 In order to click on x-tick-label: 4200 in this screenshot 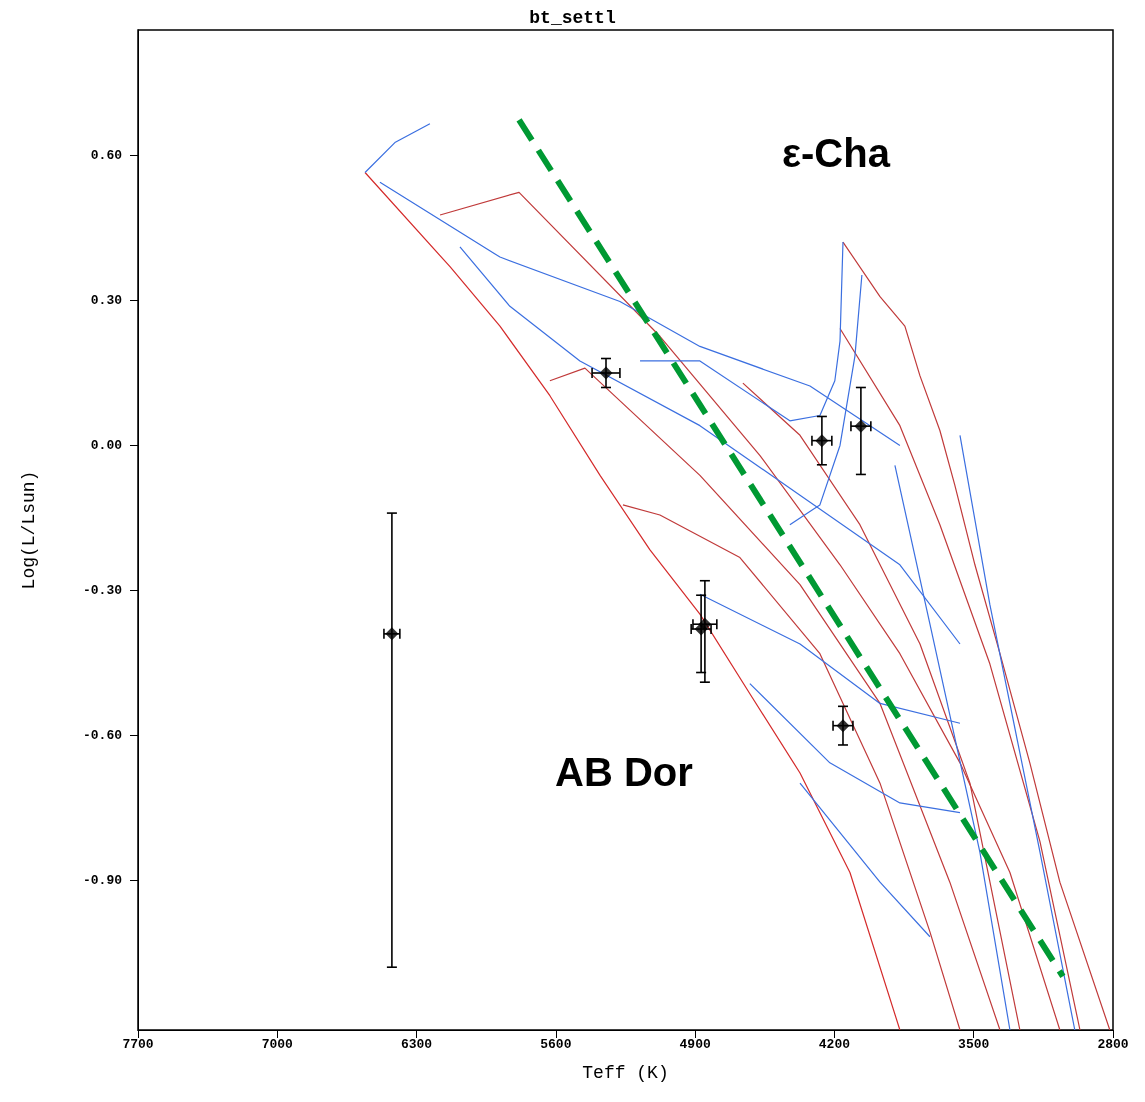, I will do `click(834, 1044)`.